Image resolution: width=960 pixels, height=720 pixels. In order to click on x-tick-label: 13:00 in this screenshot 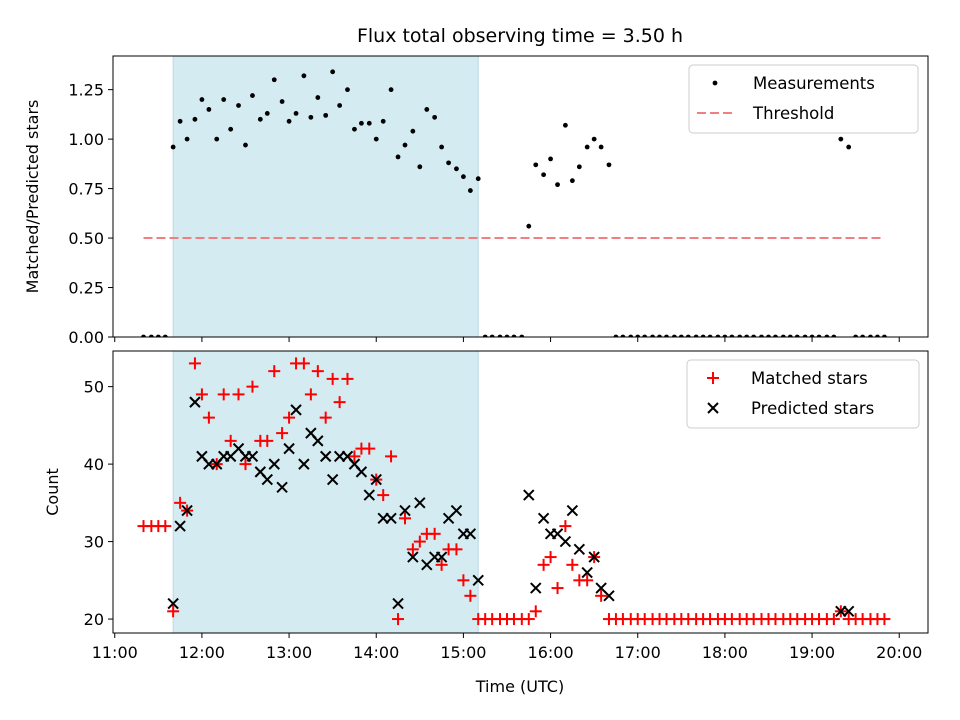, I will do `click(289, 652)`.